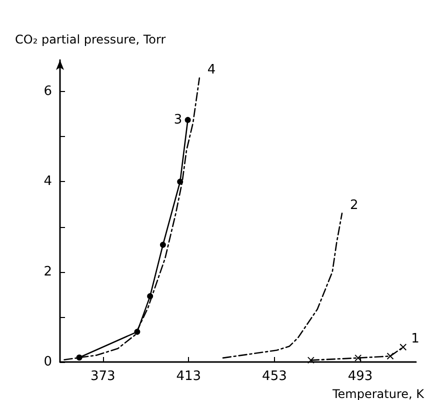  Describe the element at coordinates (48, 272) in the screenshot. I see `y-tick-label: 2` at that location.